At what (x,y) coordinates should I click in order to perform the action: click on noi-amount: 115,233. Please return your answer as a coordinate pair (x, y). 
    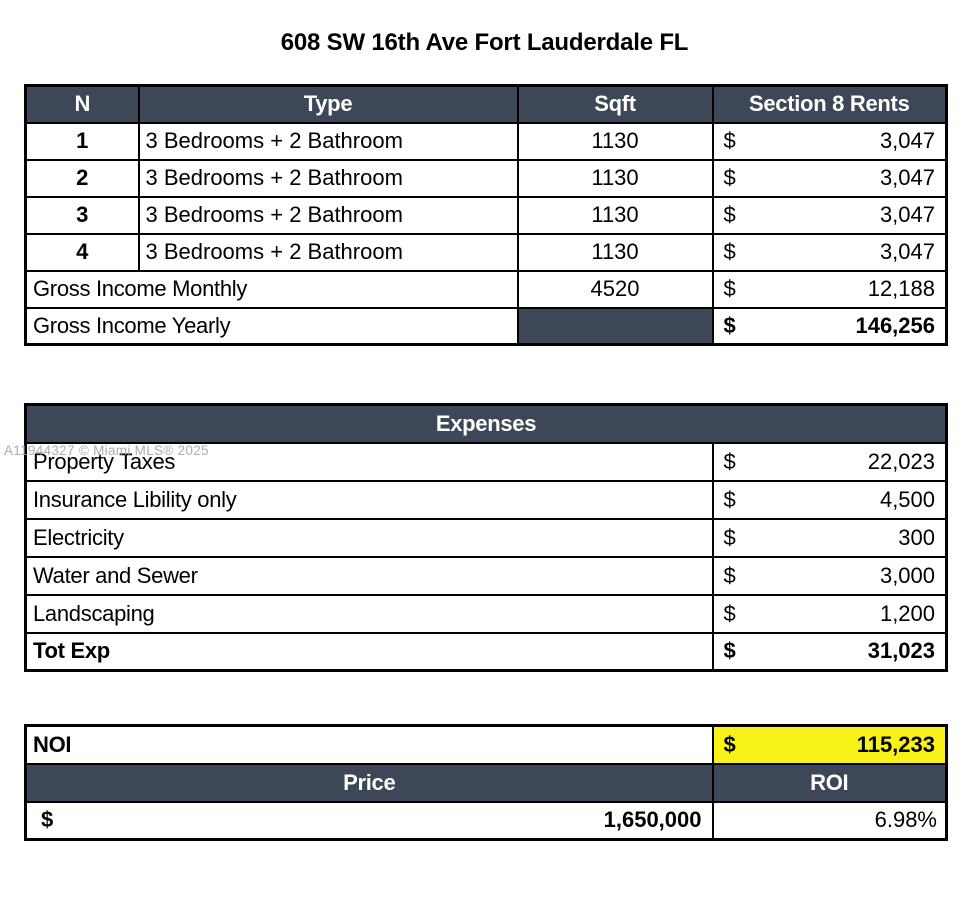
    Looking at the image, I should click on (895, 744).